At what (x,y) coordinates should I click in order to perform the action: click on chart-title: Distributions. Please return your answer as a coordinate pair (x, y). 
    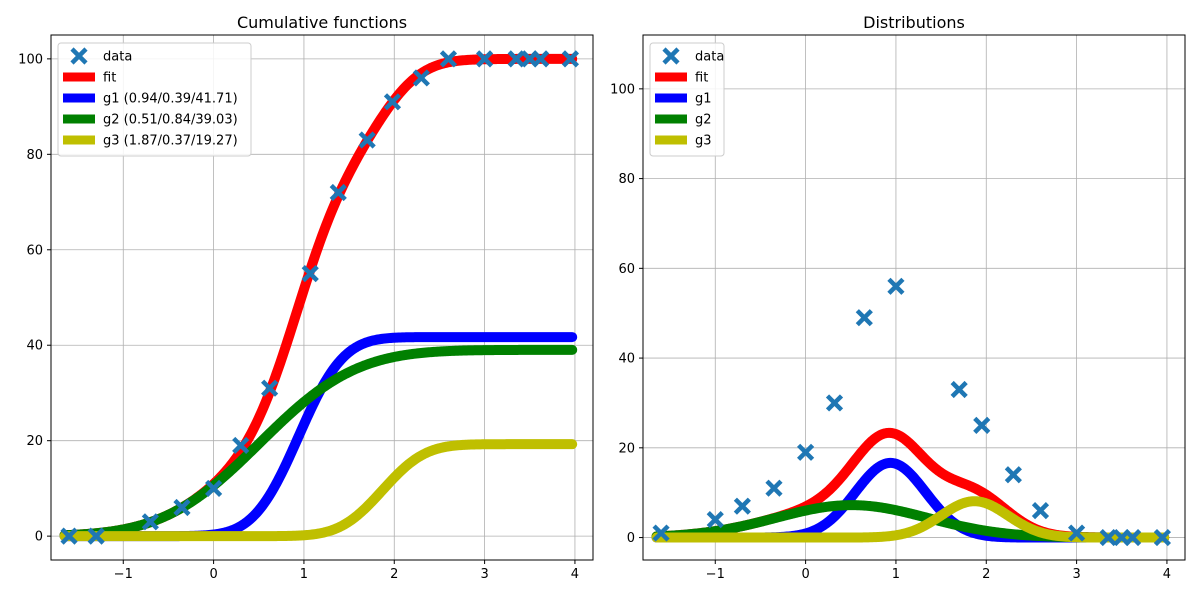
    Looking at the image, I should click on (914, 22).